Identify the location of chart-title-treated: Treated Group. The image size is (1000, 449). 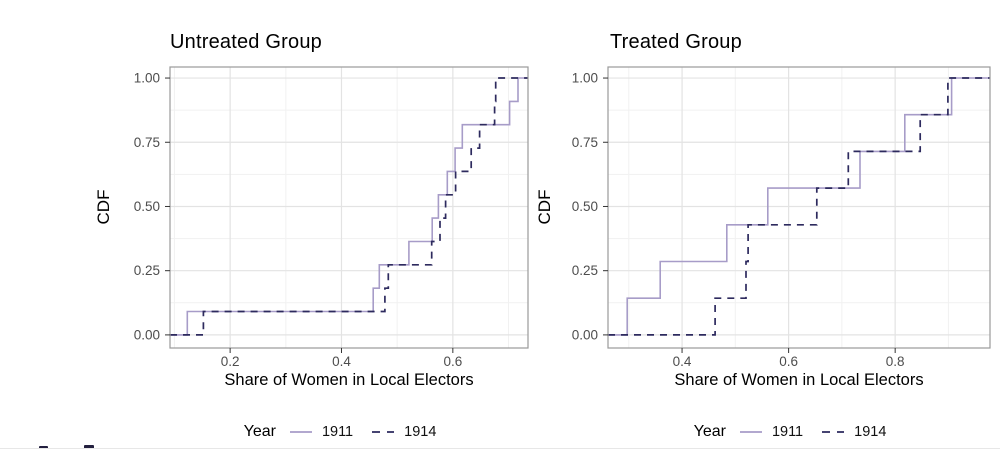
(676, 42).